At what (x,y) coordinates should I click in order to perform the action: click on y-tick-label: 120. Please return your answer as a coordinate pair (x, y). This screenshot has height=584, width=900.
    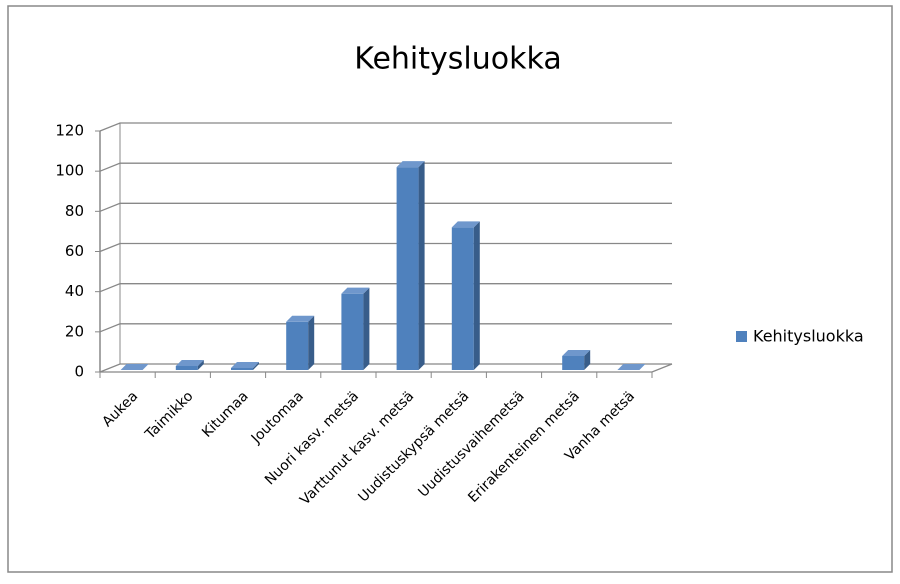
    Looking at the image, I should click on (69, 131).